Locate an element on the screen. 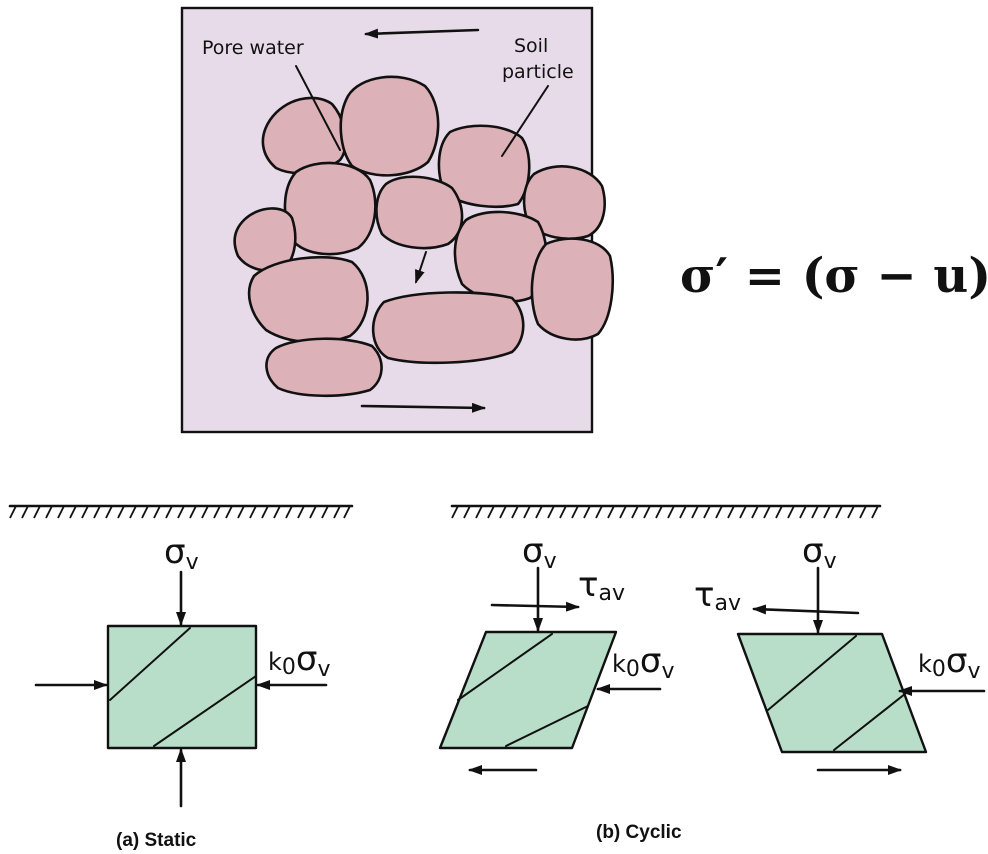 The width and height of the screenshot is (988, 854). static-ground-hatch is located at coordinates (180, 512).